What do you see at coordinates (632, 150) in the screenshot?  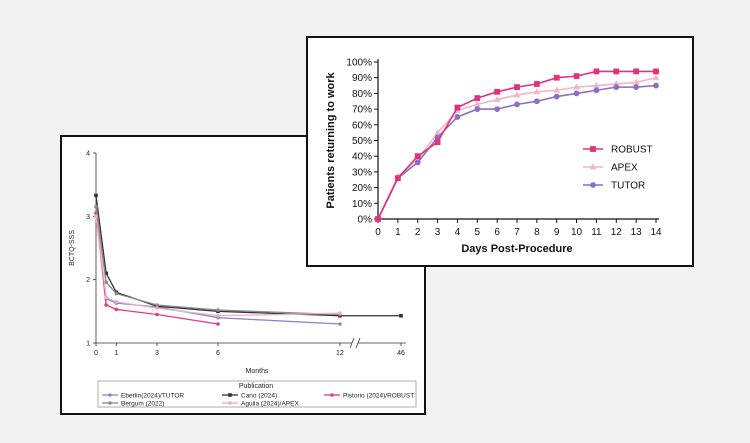 I see `legend-label: ROBUST` at bounding box center [632, 150].